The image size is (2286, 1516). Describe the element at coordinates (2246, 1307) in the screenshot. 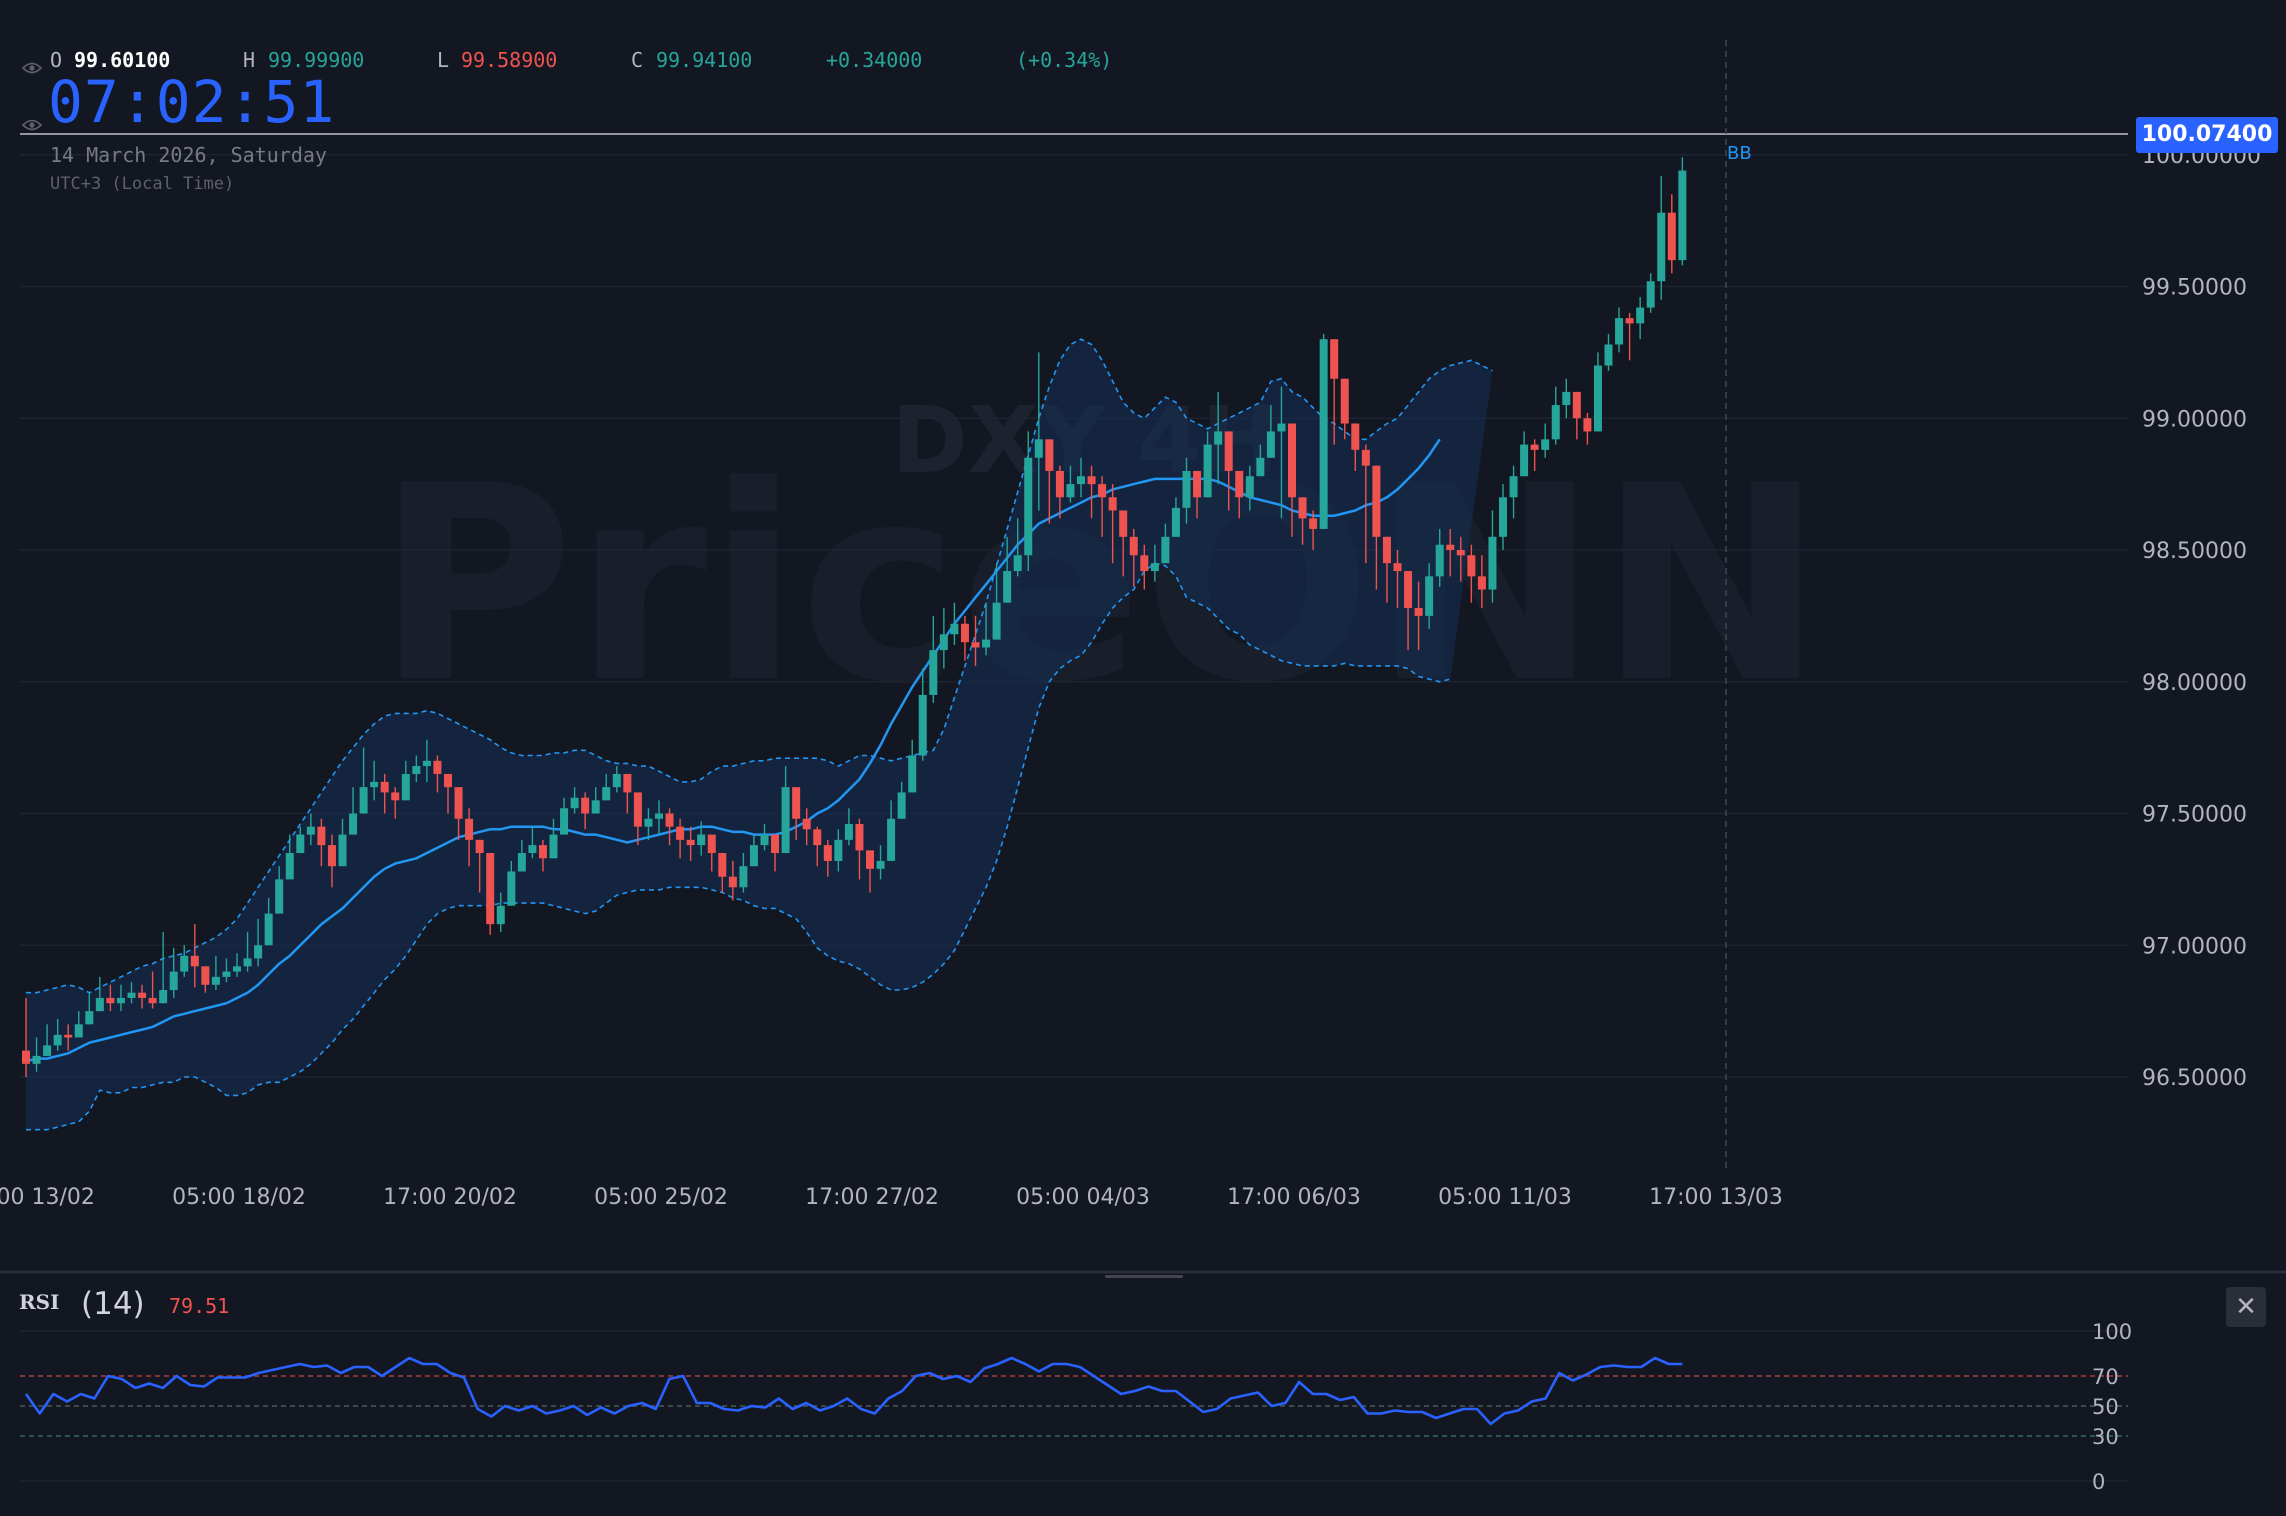

I see `close-icon: ✕` at that location.